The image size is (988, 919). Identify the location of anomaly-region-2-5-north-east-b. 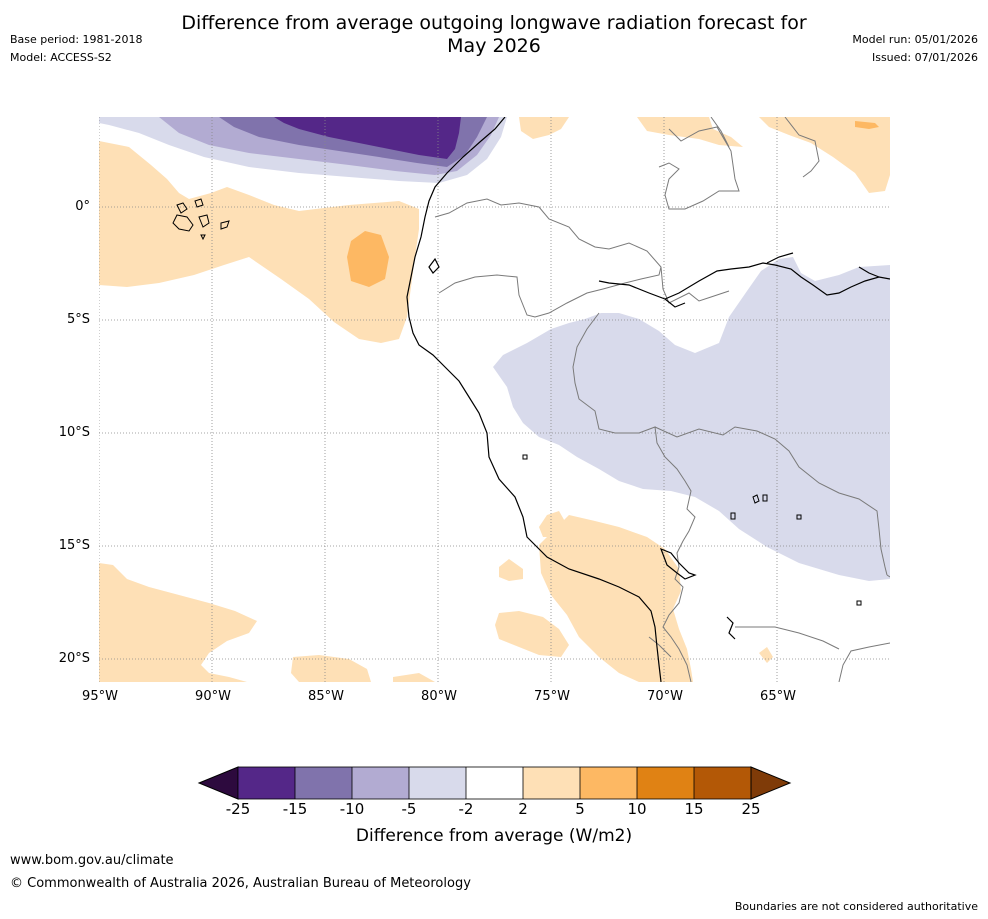
(824, 155).